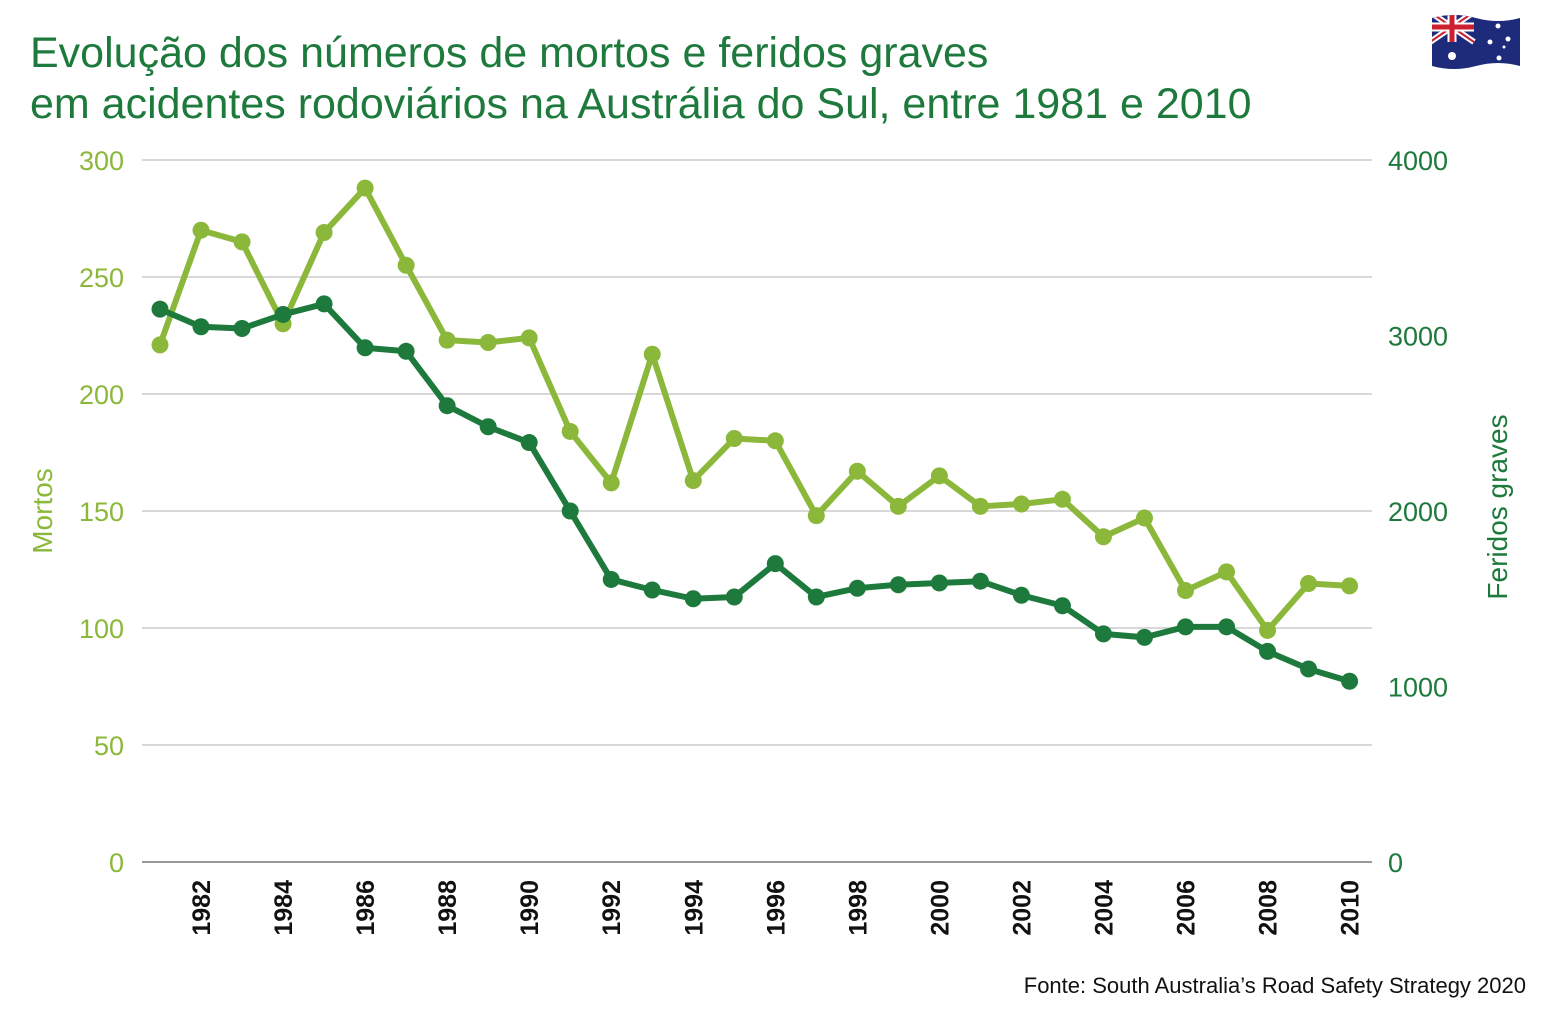 The height and width of the screenshot is (1012, 1542). I want to click on x-tick-label: 1998, so click(858, 908).